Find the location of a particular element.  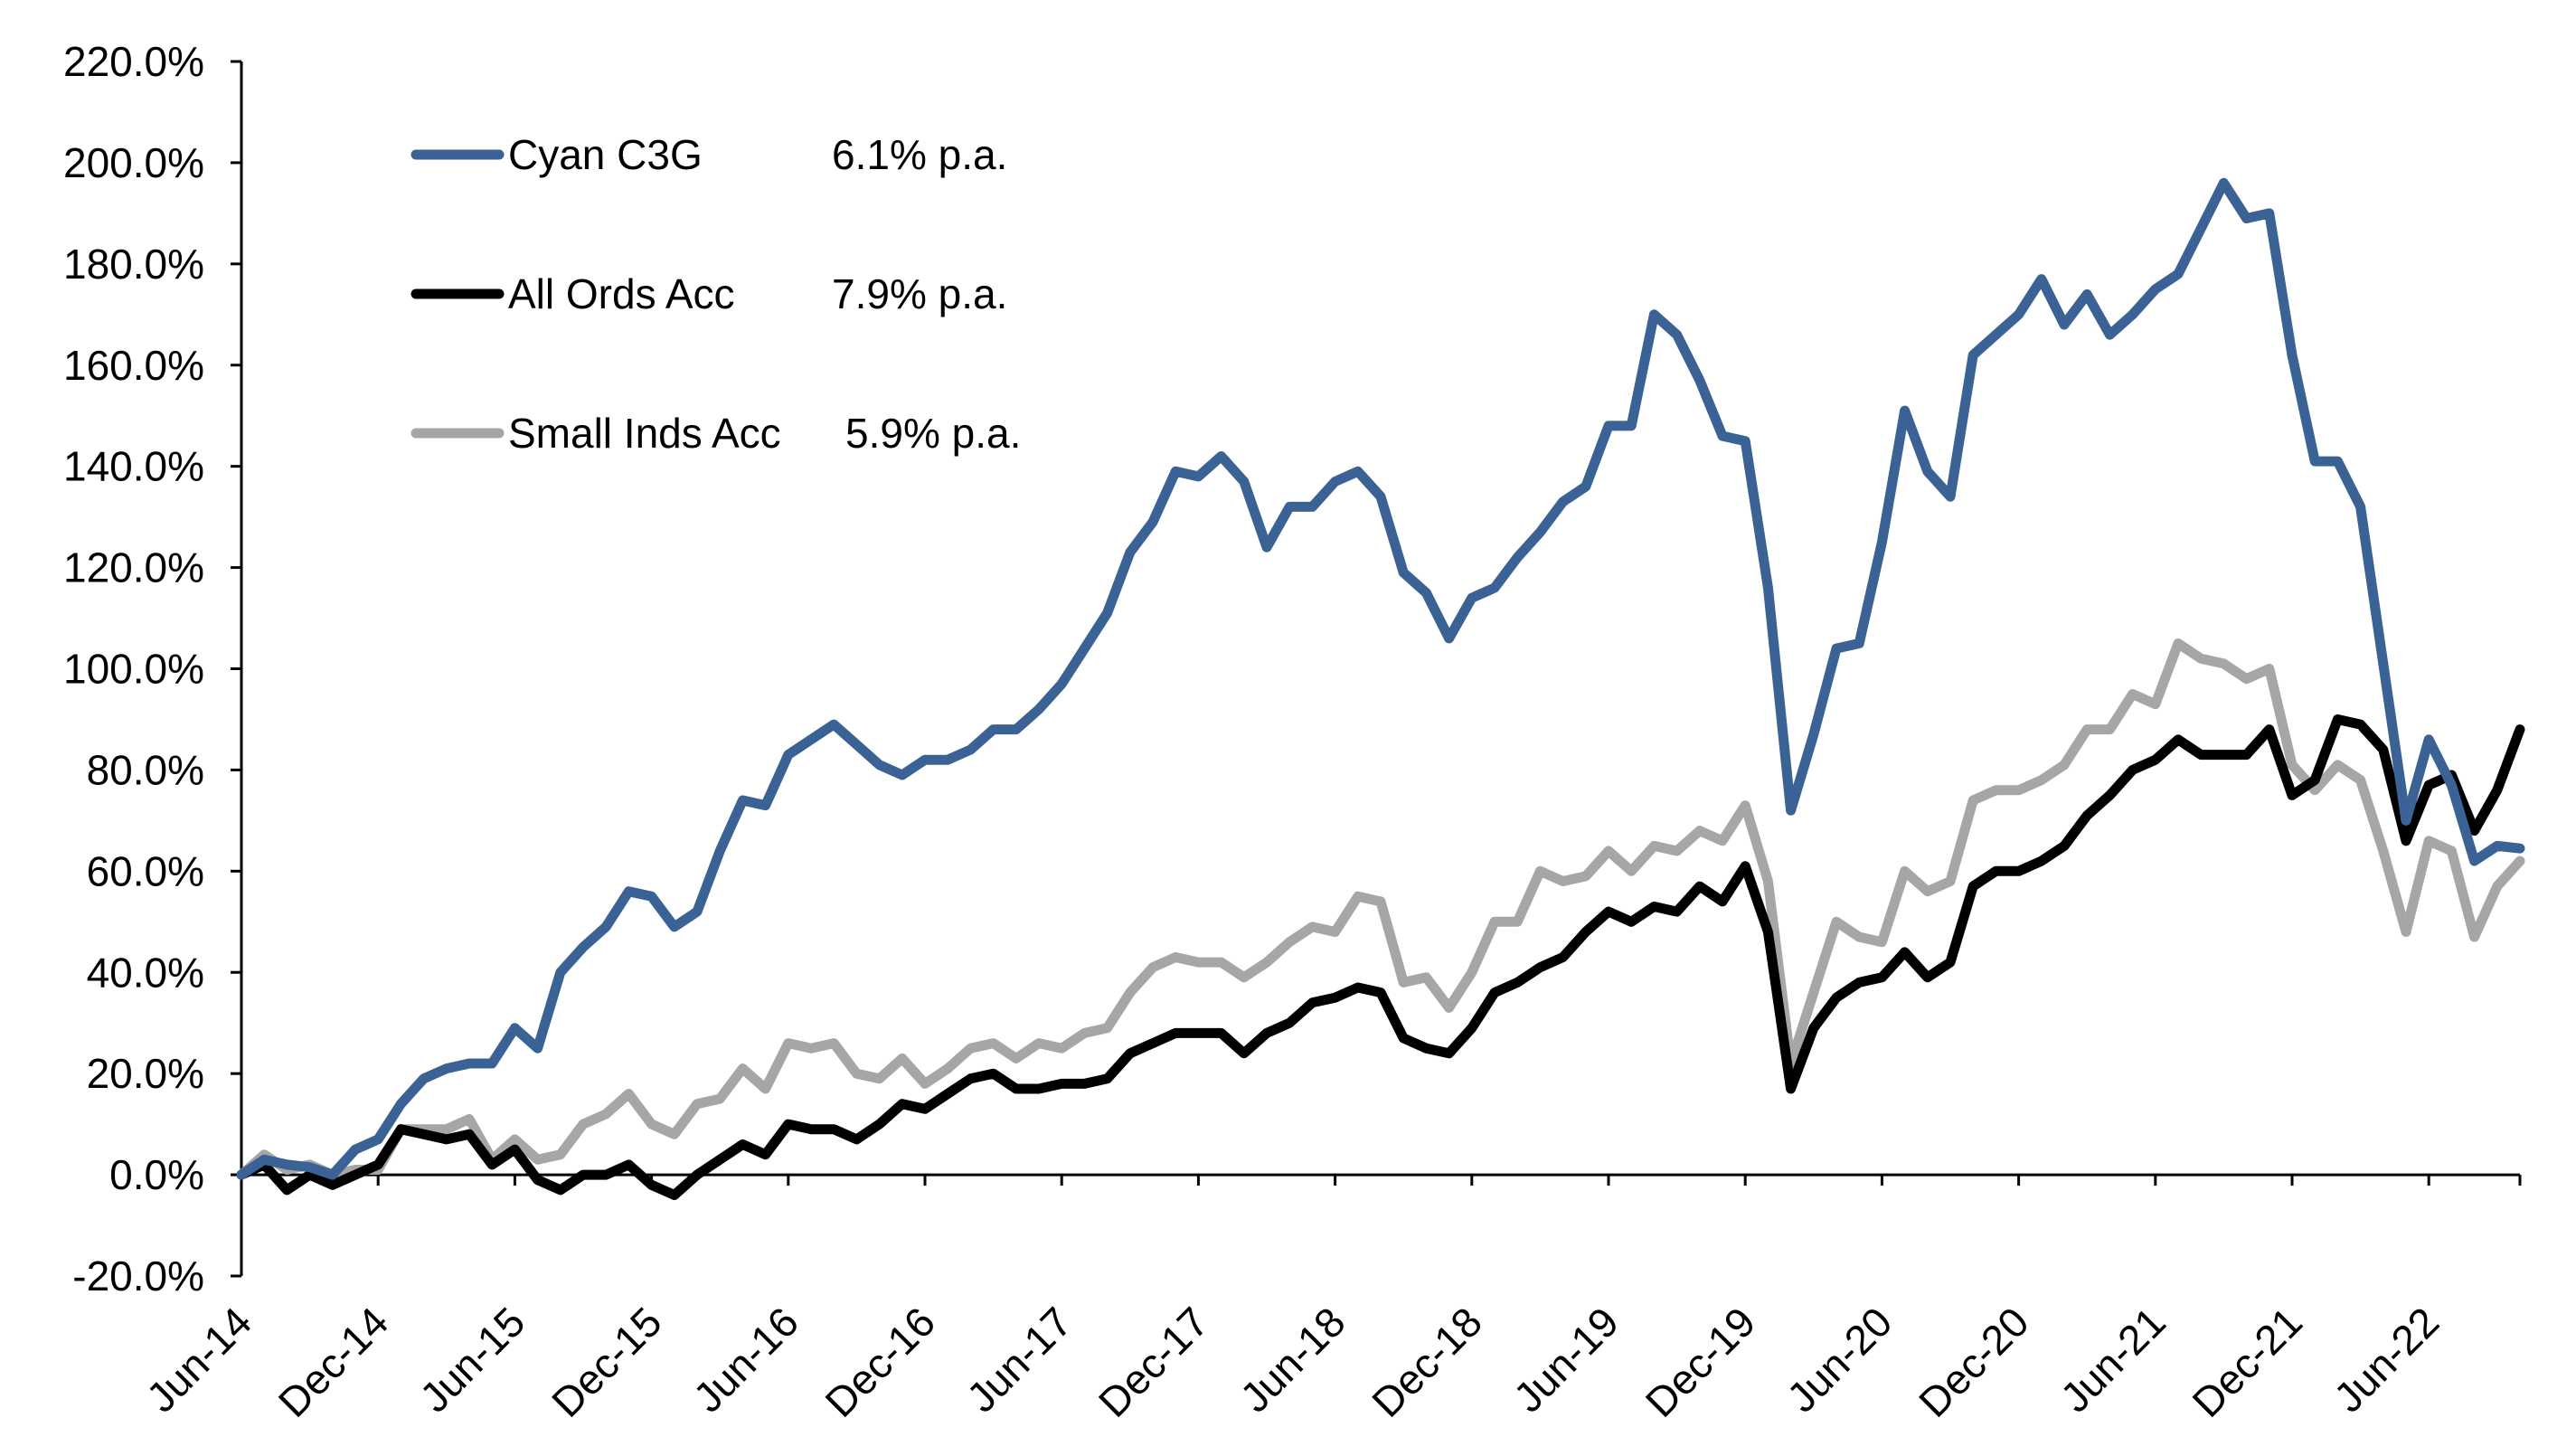

x-tick-label: Dec-20 is located at coordinates (1974, 1362).